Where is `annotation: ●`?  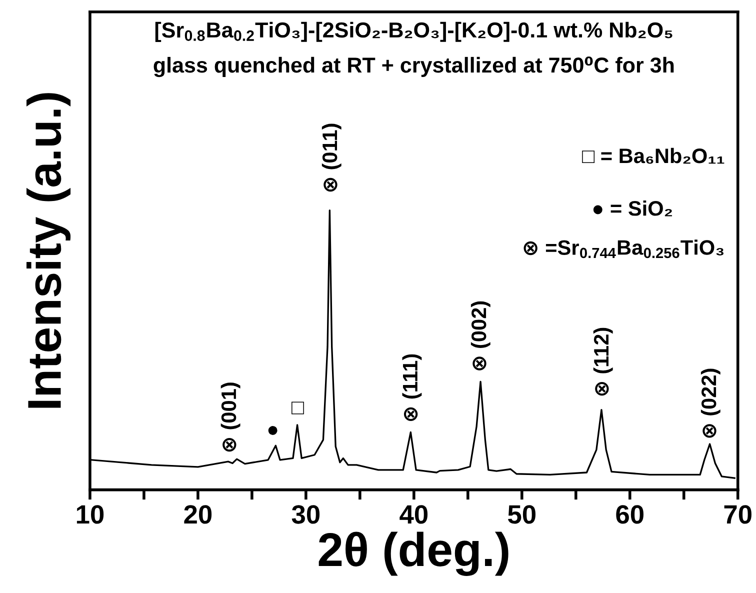 annotation: ● is located at coordinates (273, 430).